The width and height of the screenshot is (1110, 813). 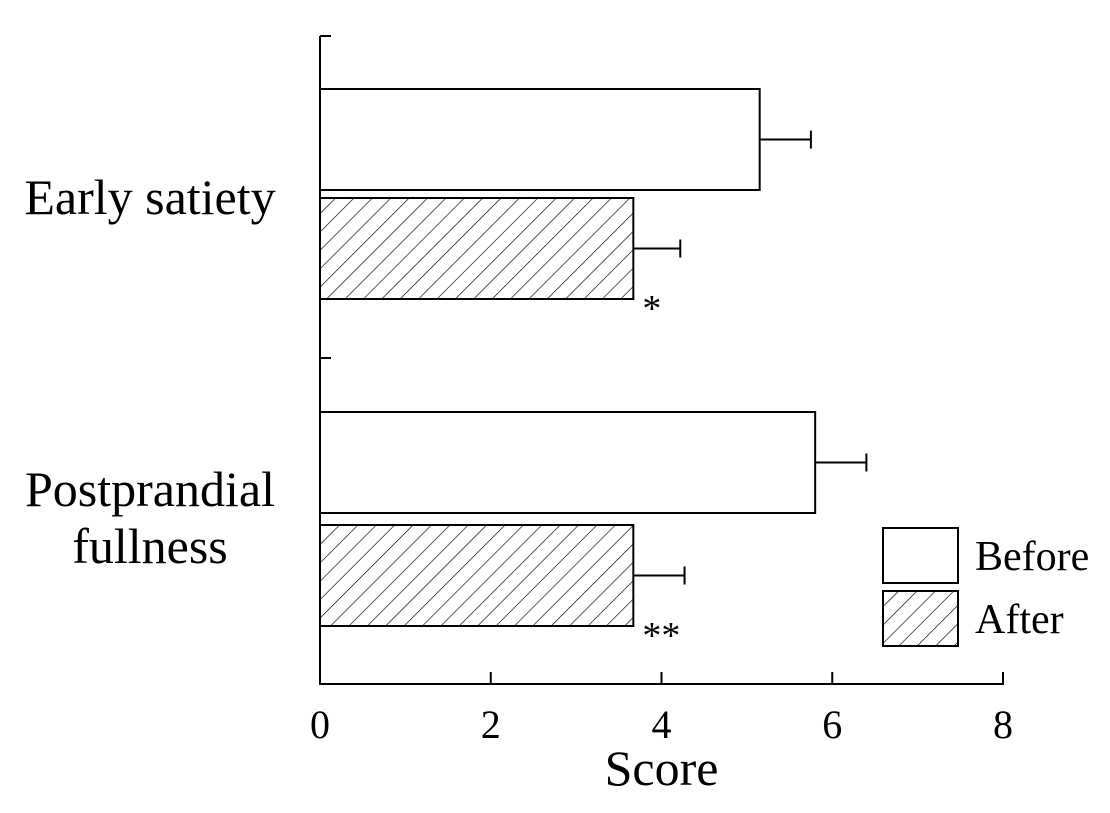 What do you see at coordinates (662, 768) in the screenshot?
I see `x-axis-title: Score` at bounding box center [662, 768].